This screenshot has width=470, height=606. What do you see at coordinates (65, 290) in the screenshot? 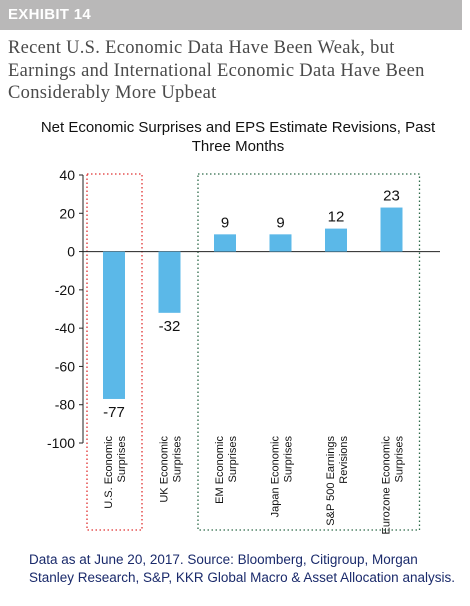
I see `y-tick-label: -20` at bounding box center [65, 290].